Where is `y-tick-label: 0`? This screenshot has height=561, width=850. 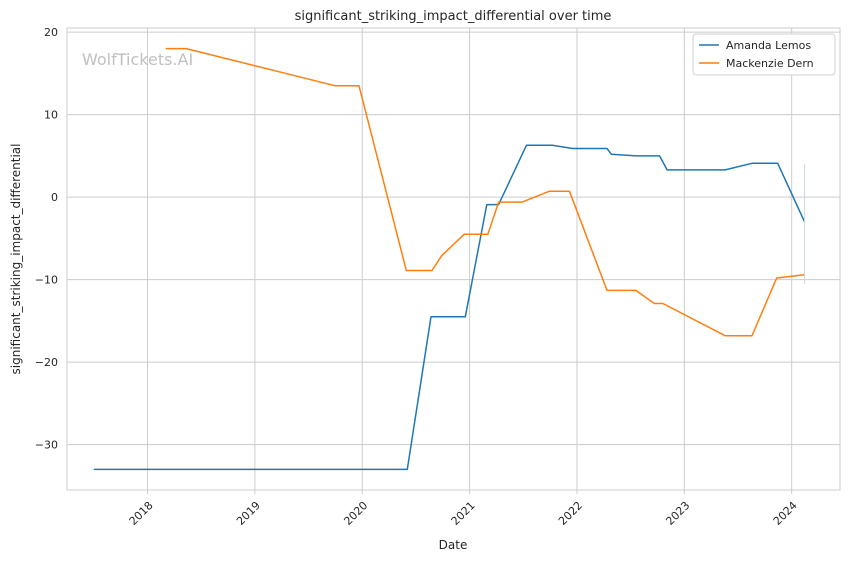
y-tick-label: 0 is located at coordinates (54, 197).